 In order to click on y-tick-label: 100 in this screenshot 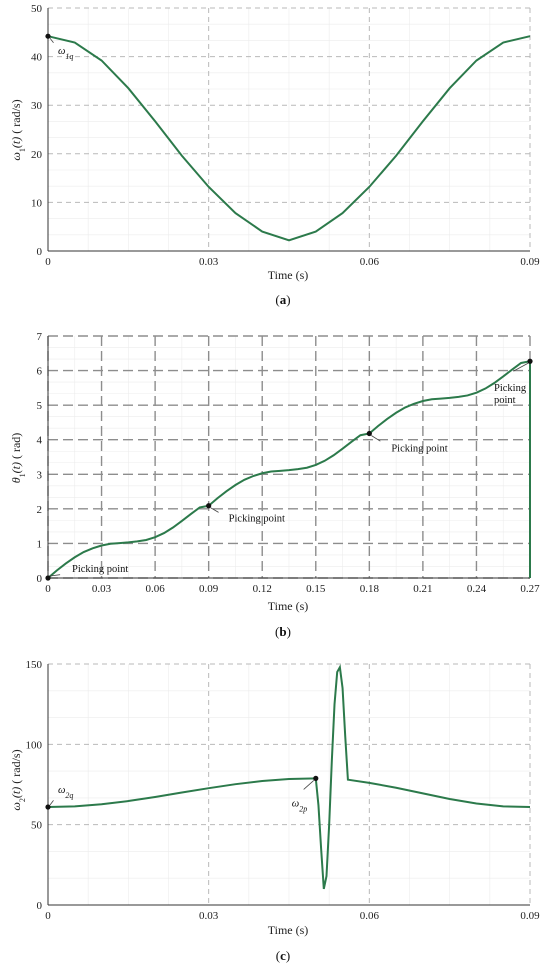, I will do `click(34, 745)`.